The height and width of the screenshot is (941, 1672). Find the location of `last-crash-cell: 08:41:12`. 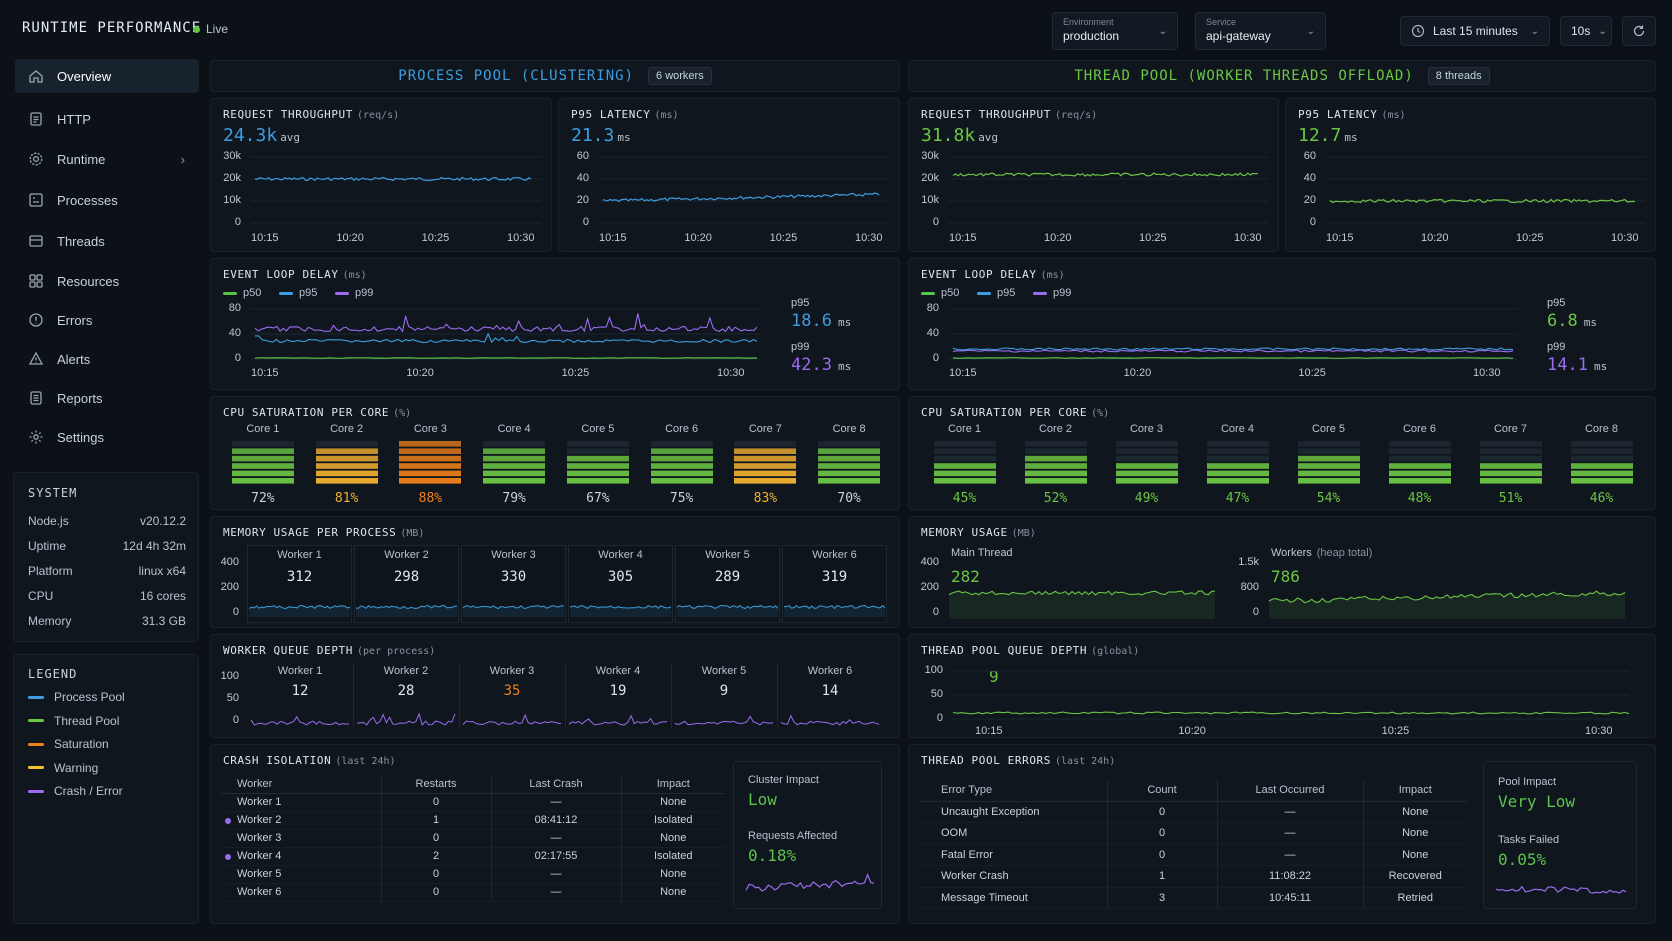

last-crash-cell: 08:41:12 is located at coordinates (556, 820).